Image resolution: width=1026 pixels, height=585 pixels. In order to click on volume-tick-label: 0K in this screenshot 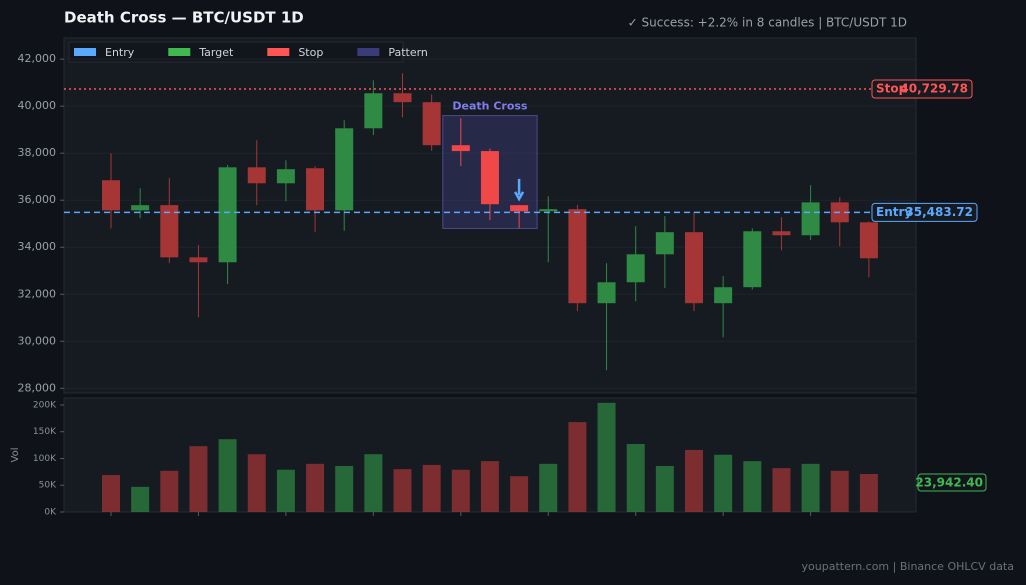, I will do `click(50, 513)`.